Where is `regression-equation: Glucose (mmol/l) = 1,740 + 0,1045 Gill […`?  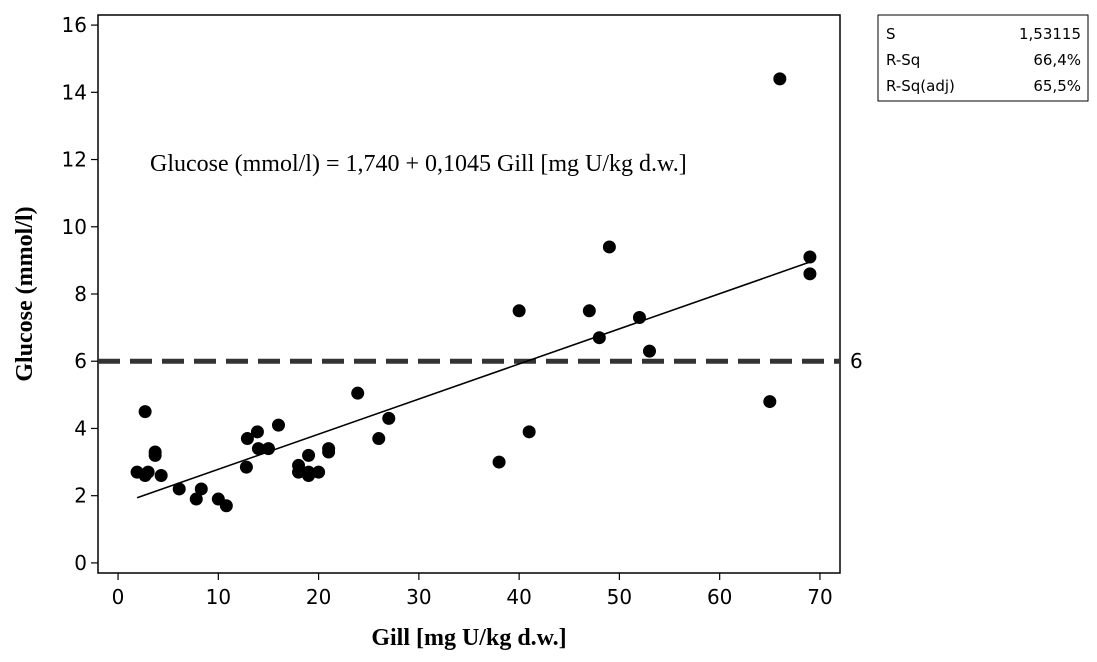
regression-equation: Glucose (mmol/l) = 1,740 + 0,1045 Gill [… is located at coordinates (418, 164).